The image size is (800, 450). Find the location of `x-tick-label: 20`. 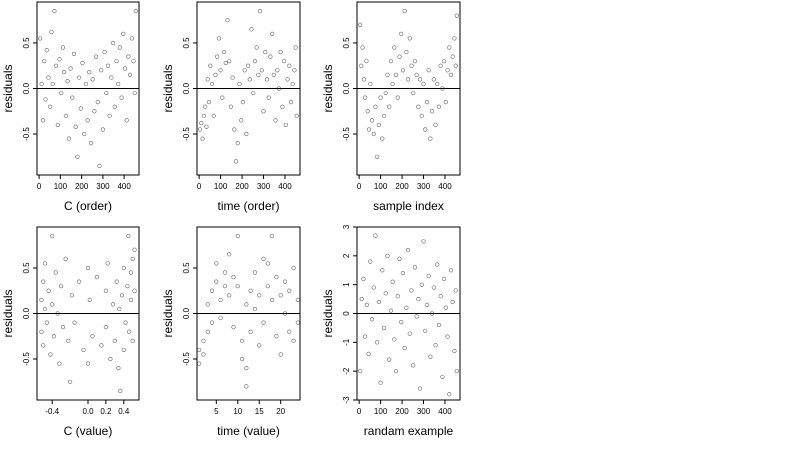

x-tick-label: 20 is located at coordinates (280, 411).